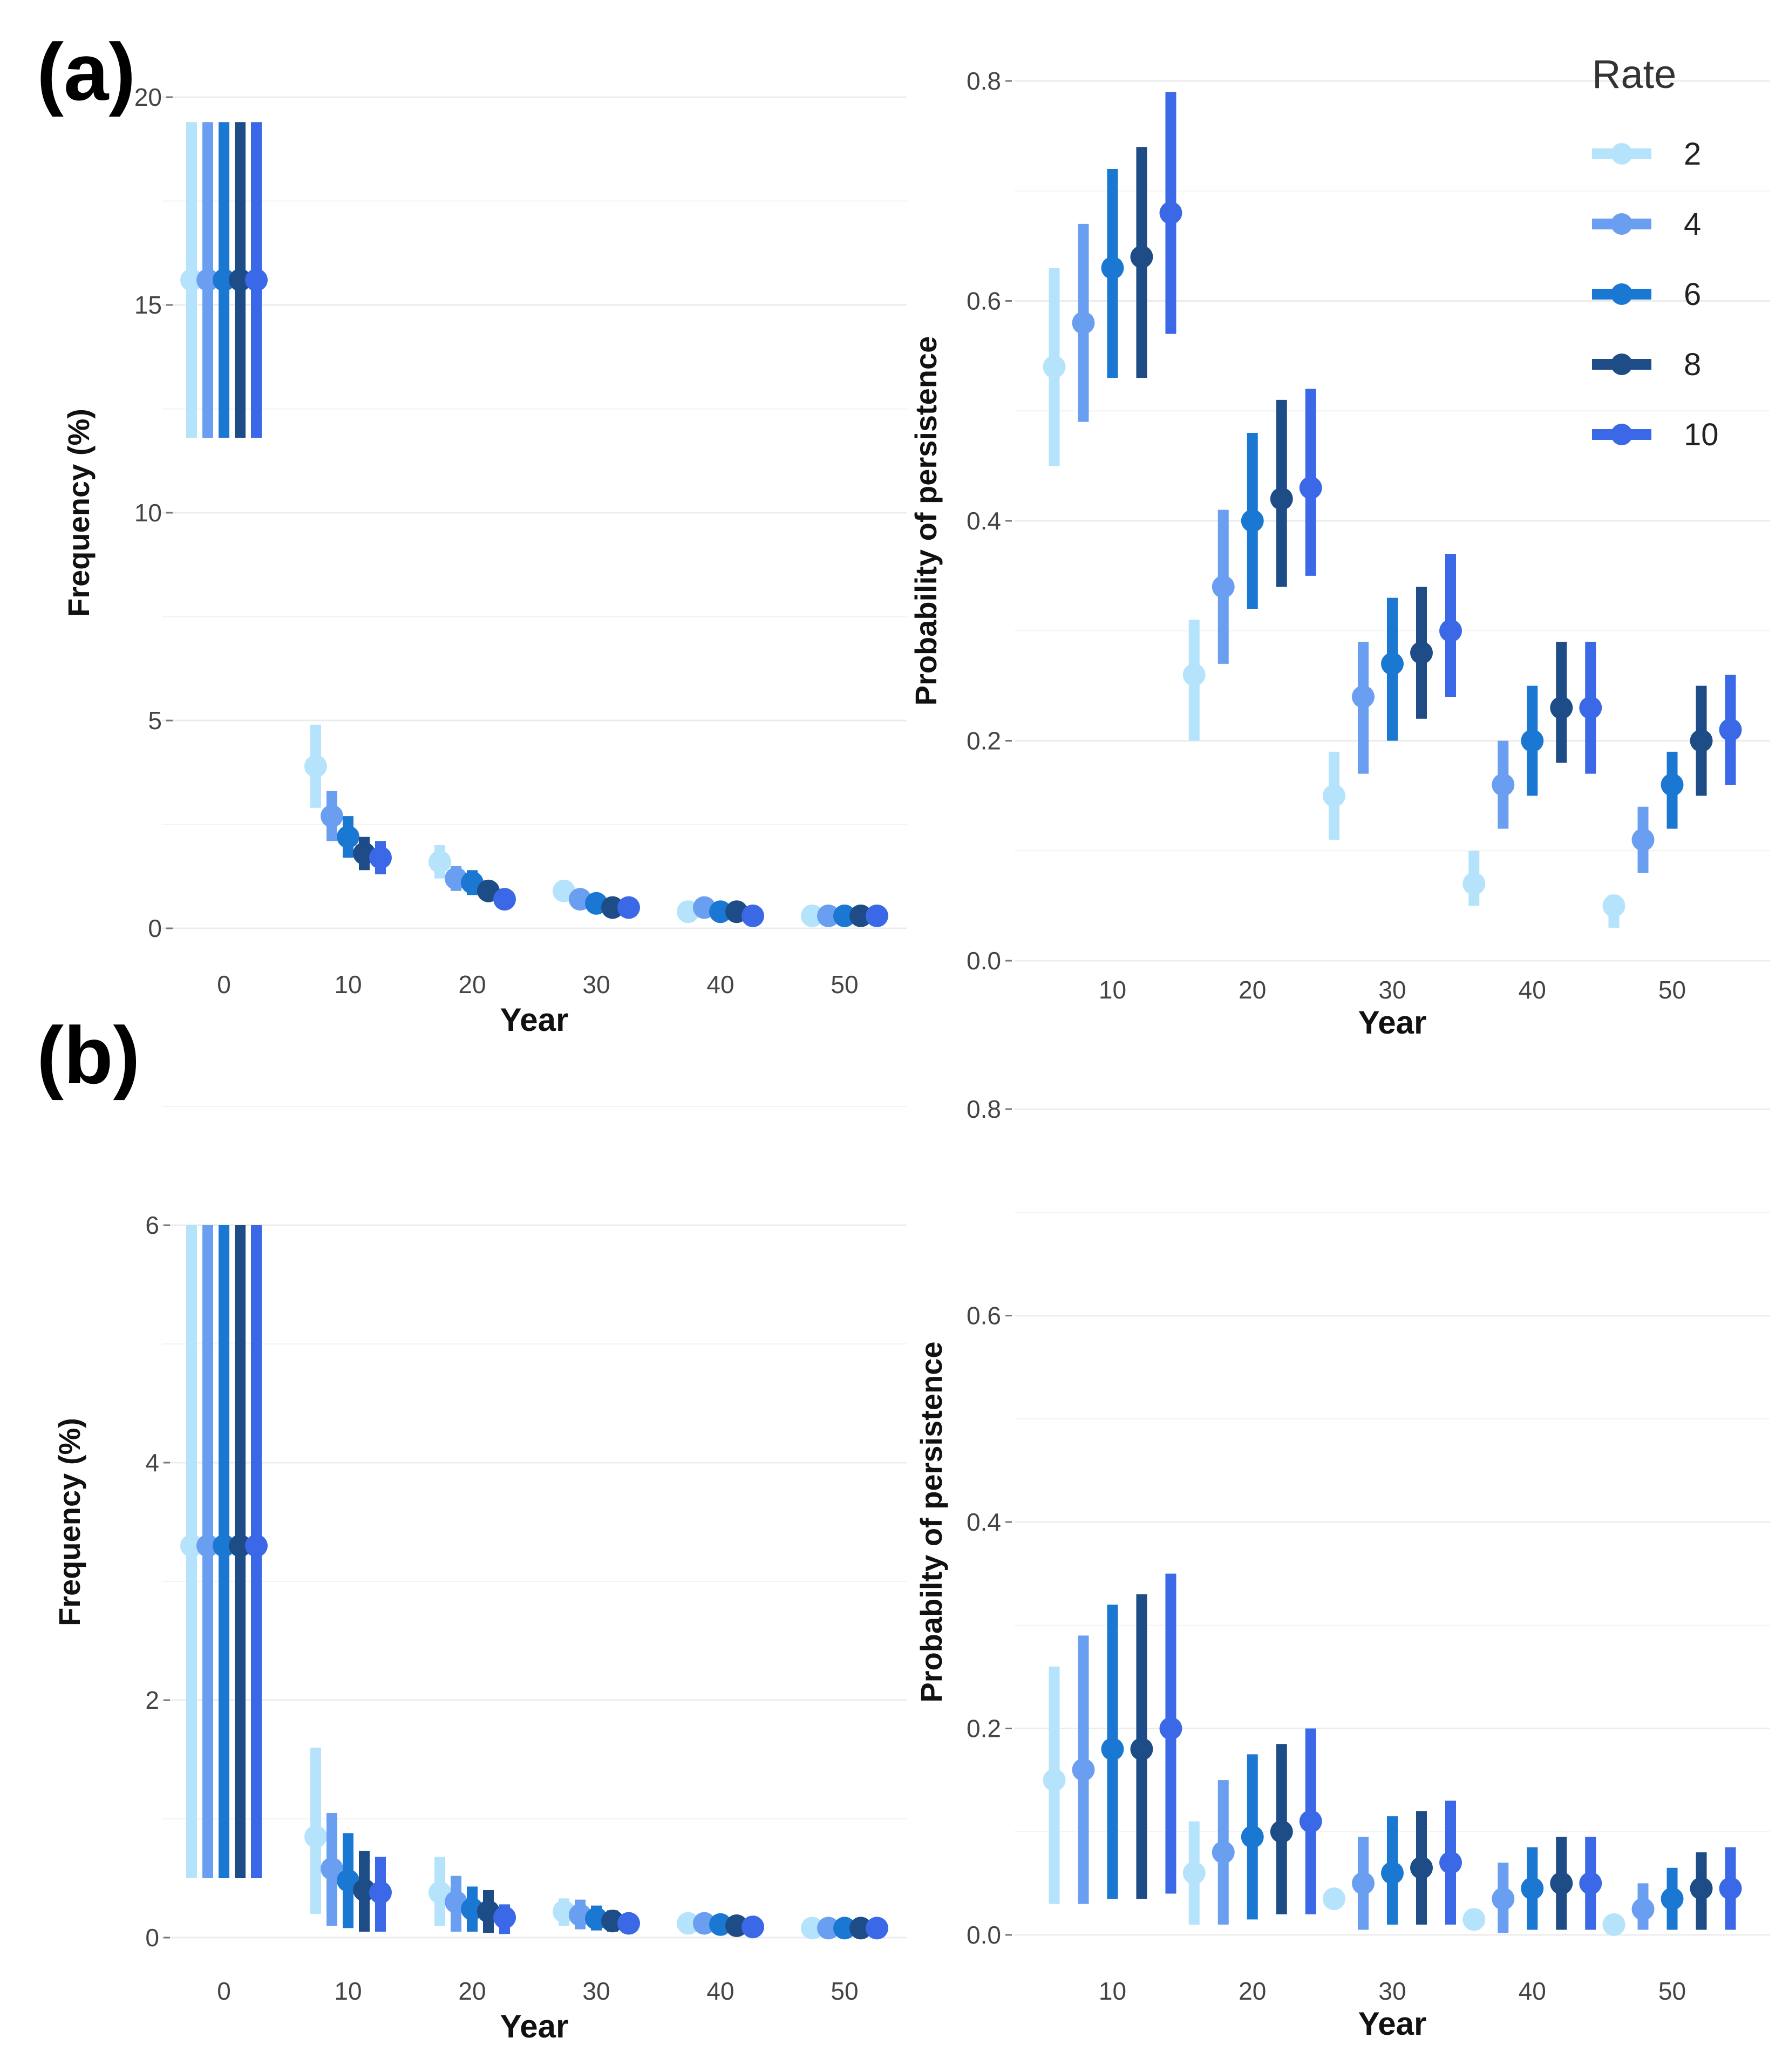 The height and width of the screenshot is (2072, 1789). I want to click on y-tick-label: 2, so click(152, 1700).